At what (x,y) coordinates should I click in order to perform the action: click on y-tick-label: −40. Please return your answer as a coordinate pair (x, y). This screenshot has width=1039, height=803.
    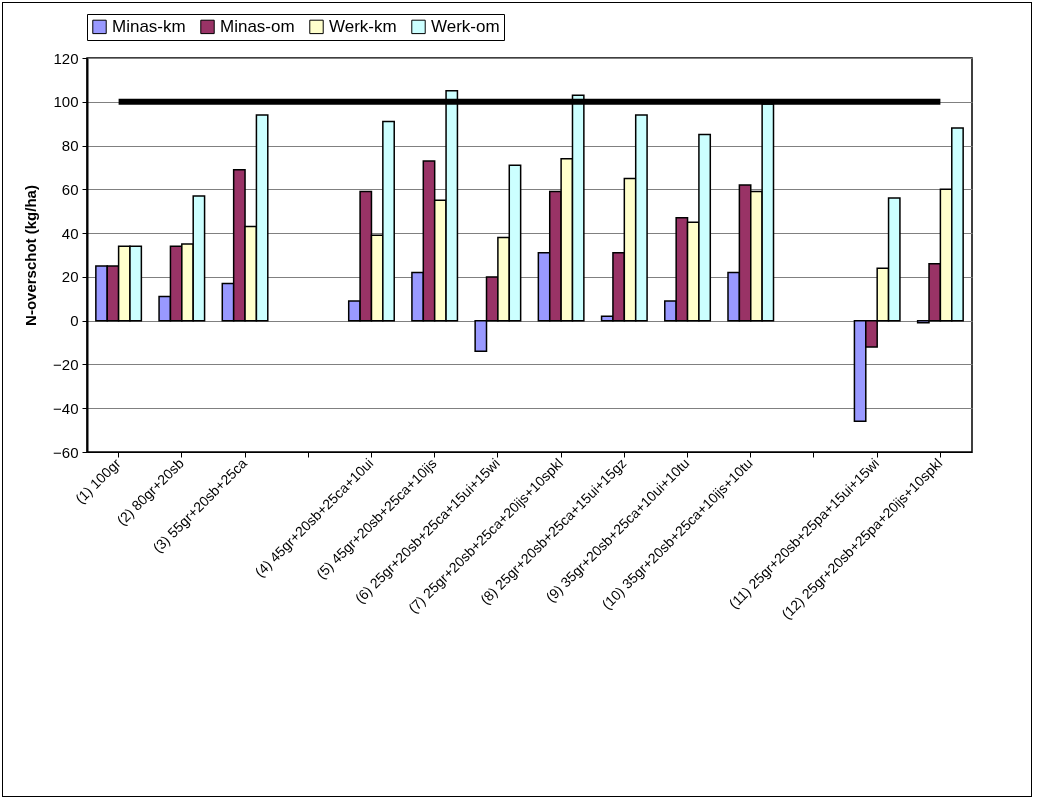
    Looking at the image, I should click on (66, 408).